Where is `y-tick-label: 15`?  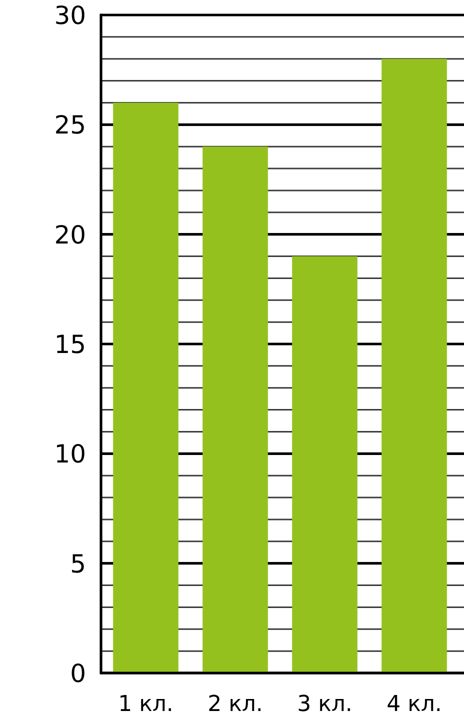 y-tick-label: 15 is located at coordinates (70, 344).